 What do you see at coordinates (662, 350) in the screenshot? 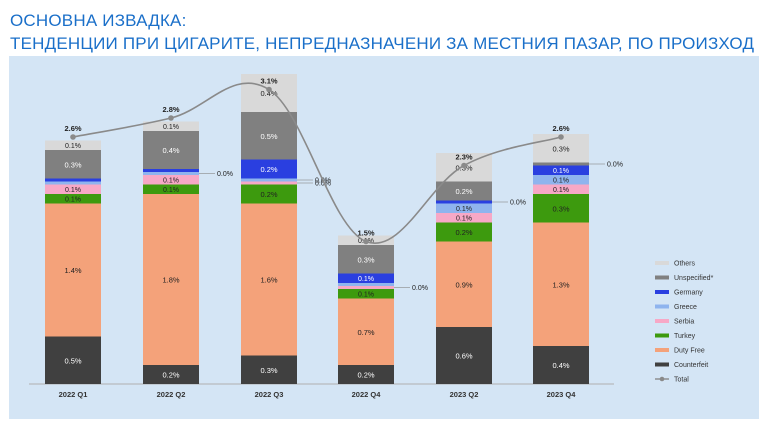
I see `legend-swatch-duty-free` at bounding box center [662, 350].